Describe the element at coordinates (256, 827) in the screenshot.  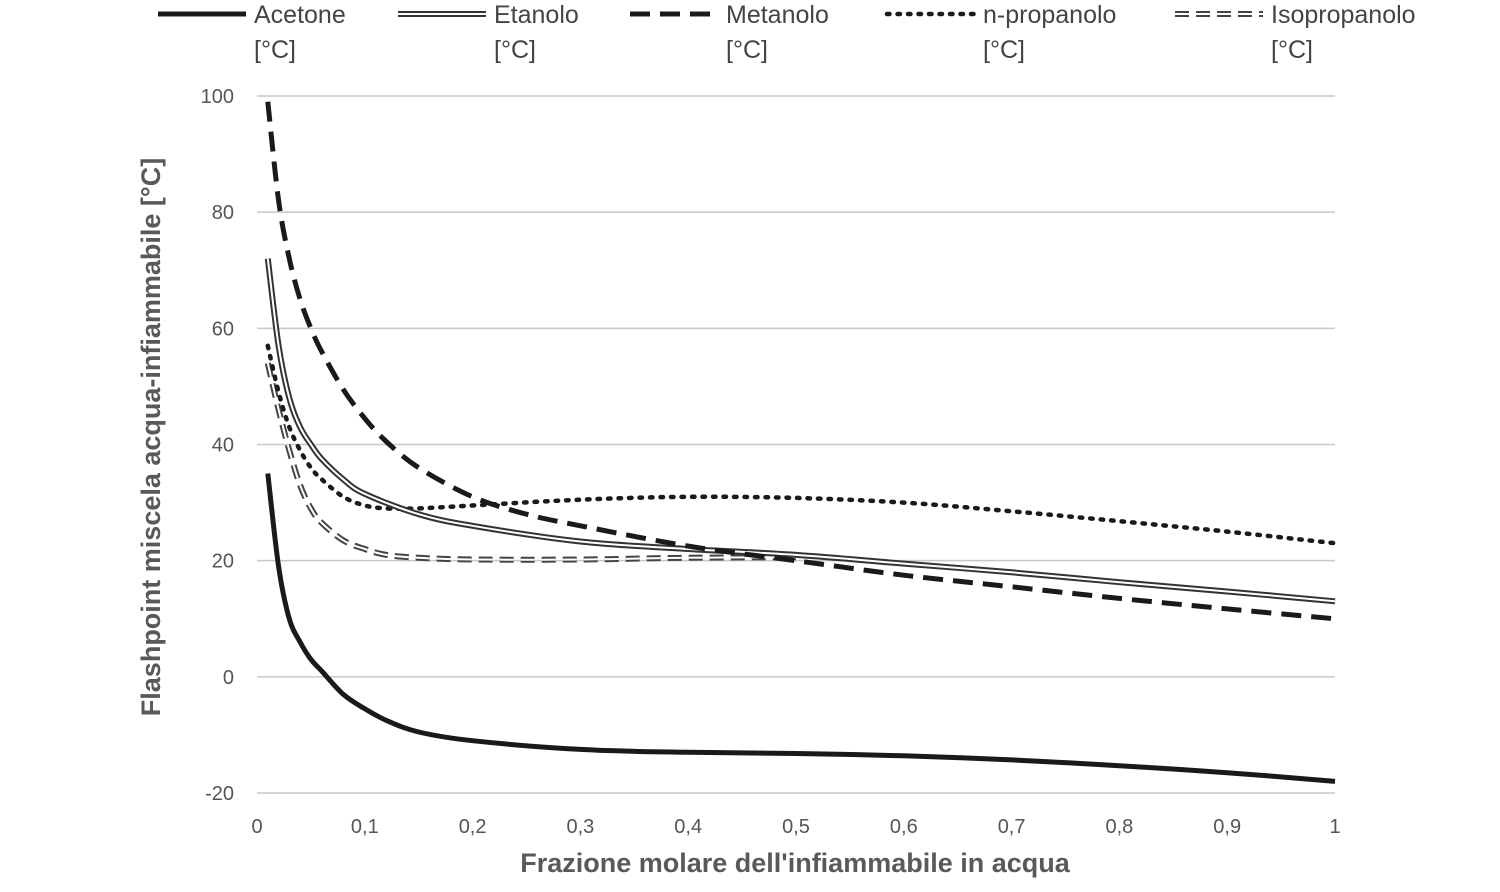
I see `x-tick-label: 0` at that location.